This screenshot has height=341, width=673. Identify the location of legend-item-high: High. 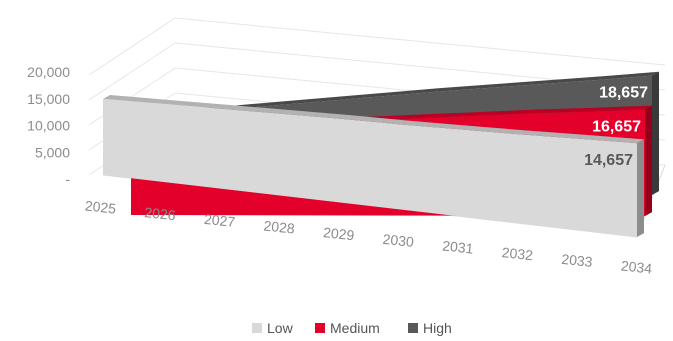
(430, 328).